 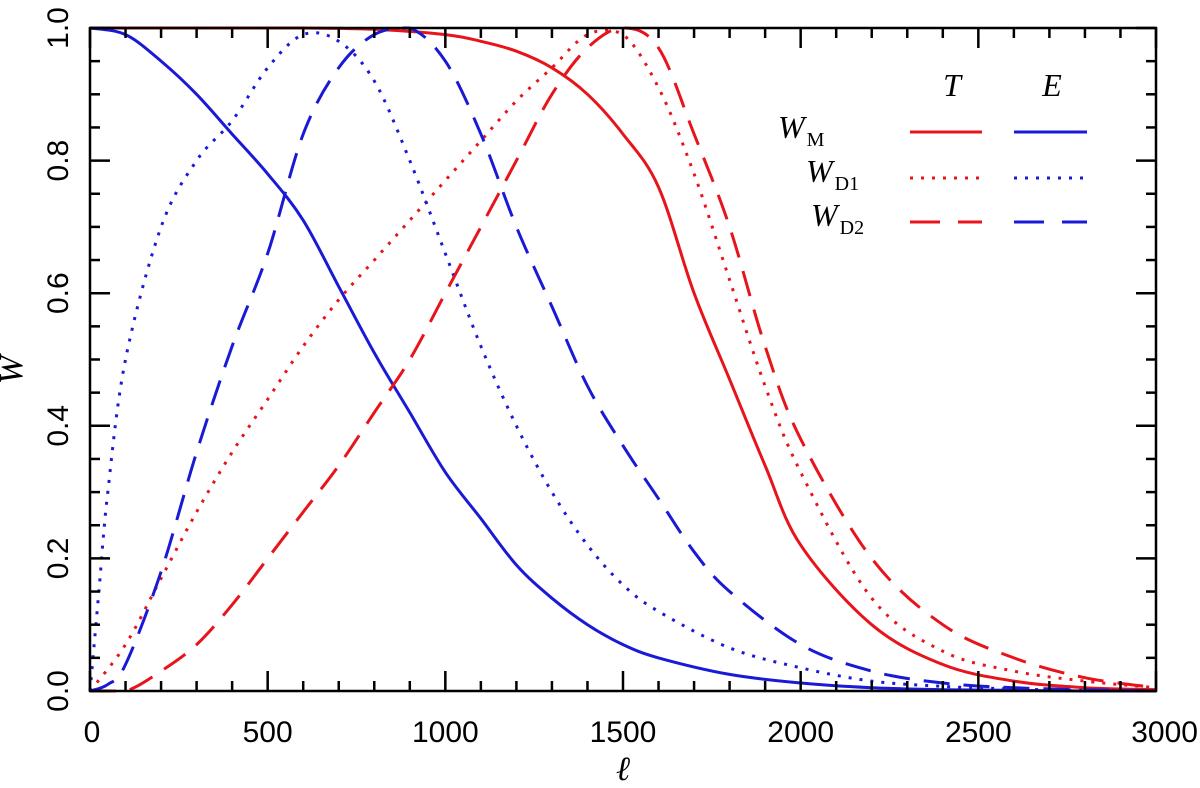 I want to click on legend-label-wd2: W D2, so click(x=837, y=218).